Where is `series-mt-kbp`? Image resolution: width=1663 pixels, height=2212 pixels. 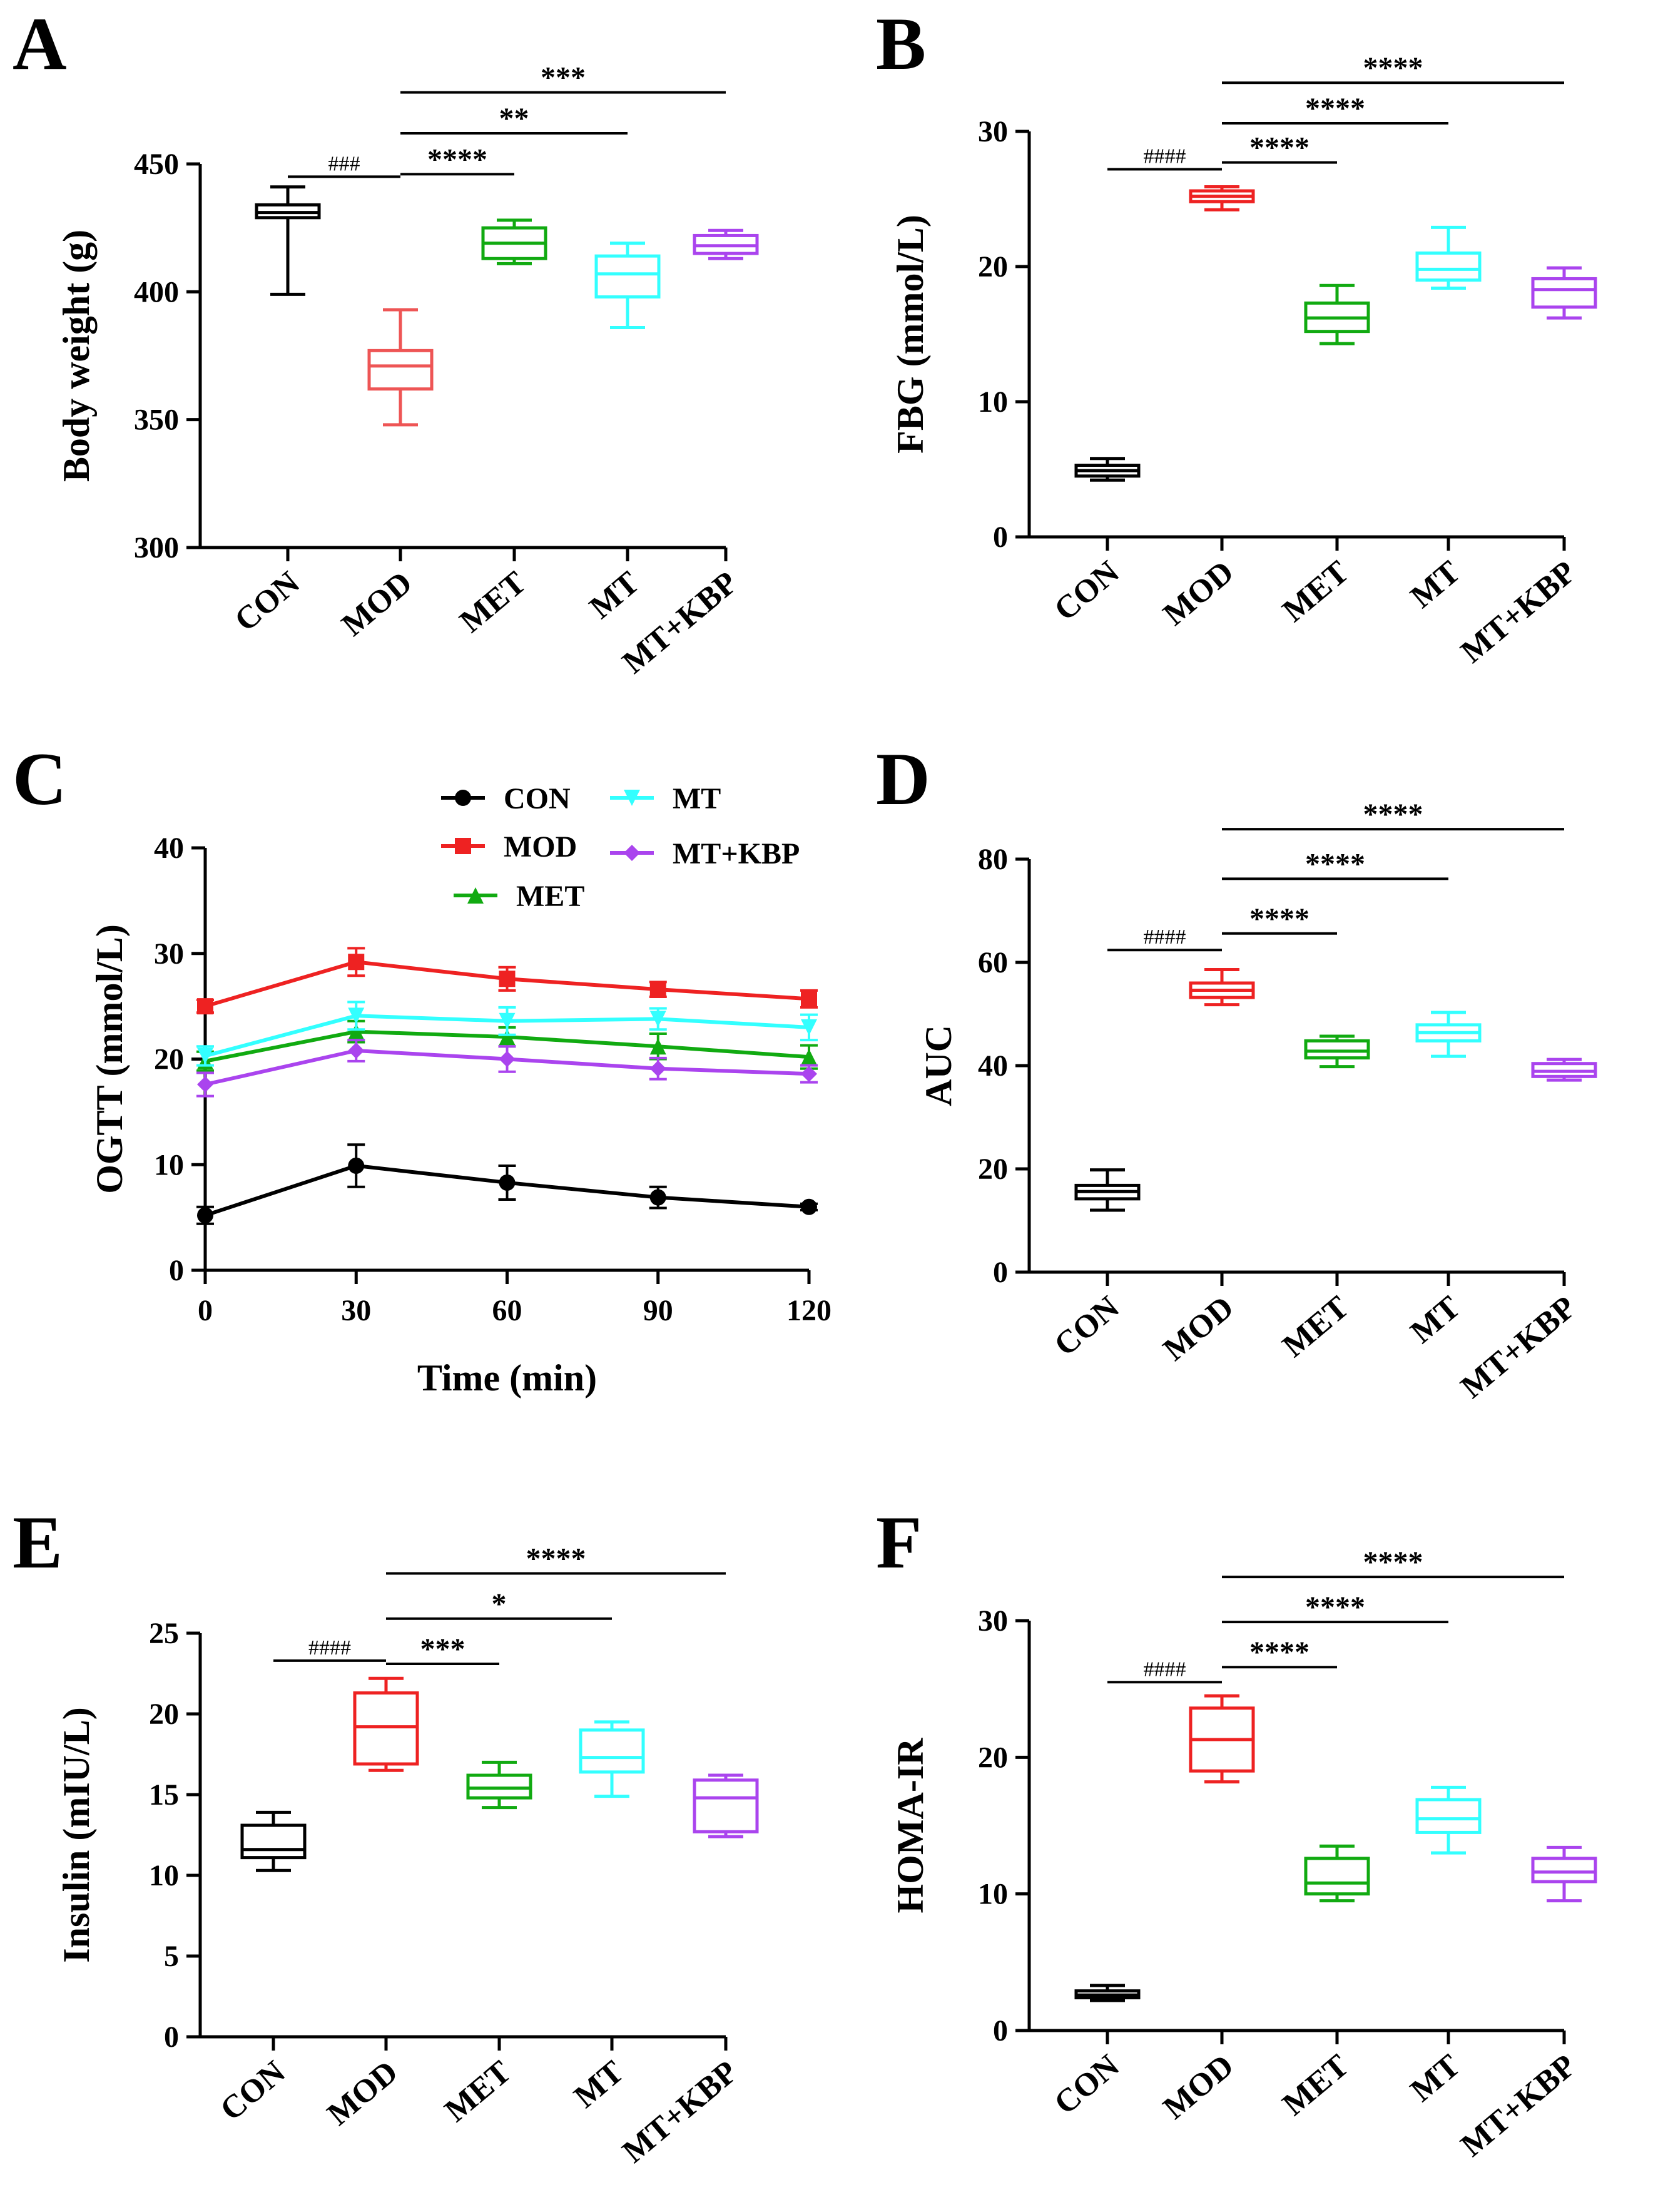 series-mt-kbp is located at coordinates (507, 1068).